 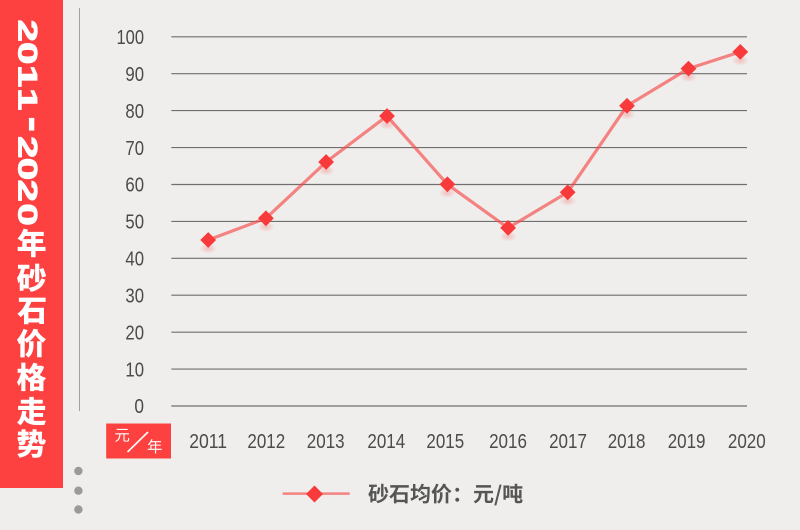 I want to click on svg-text: 2019, so click(x=687, y=442).